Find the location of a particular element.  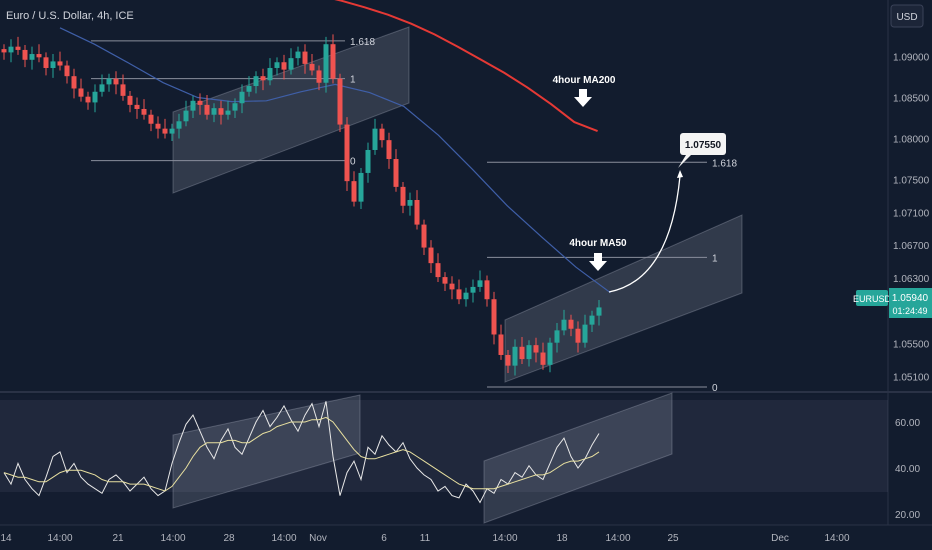

ma200-line is located at coordinates (458, 66).